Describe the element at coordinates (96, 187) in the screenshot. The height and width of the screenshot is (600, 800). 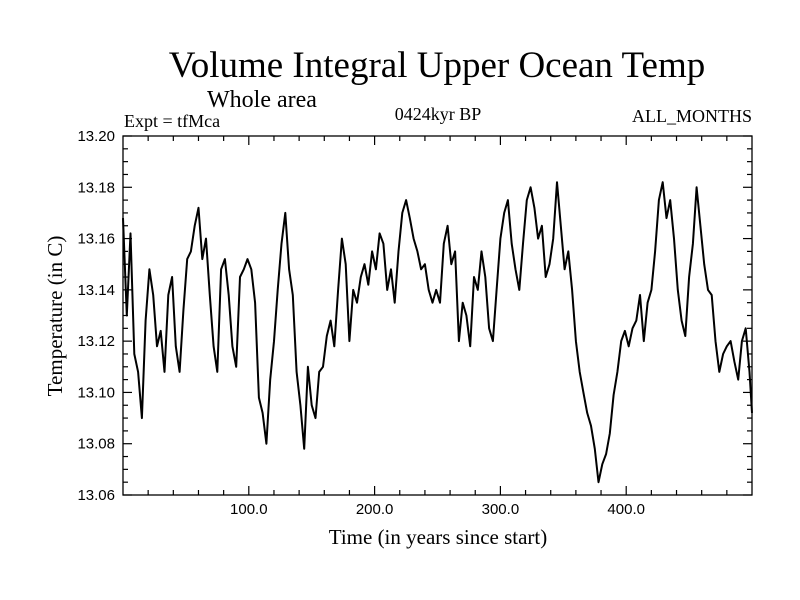
I see `y-tick-label: 13.18` at that location.